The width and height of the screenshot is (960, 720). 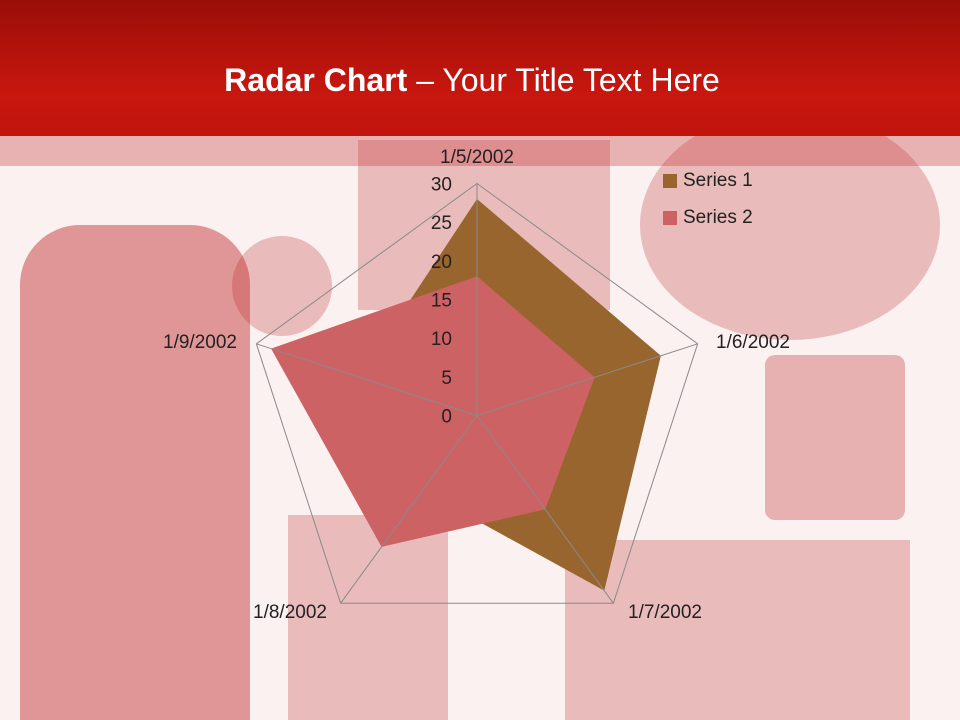 What do you see at coordinates (718, 180) in the screenshot?
I see `legend-label: Series 1` at bounding box center [718, 180].